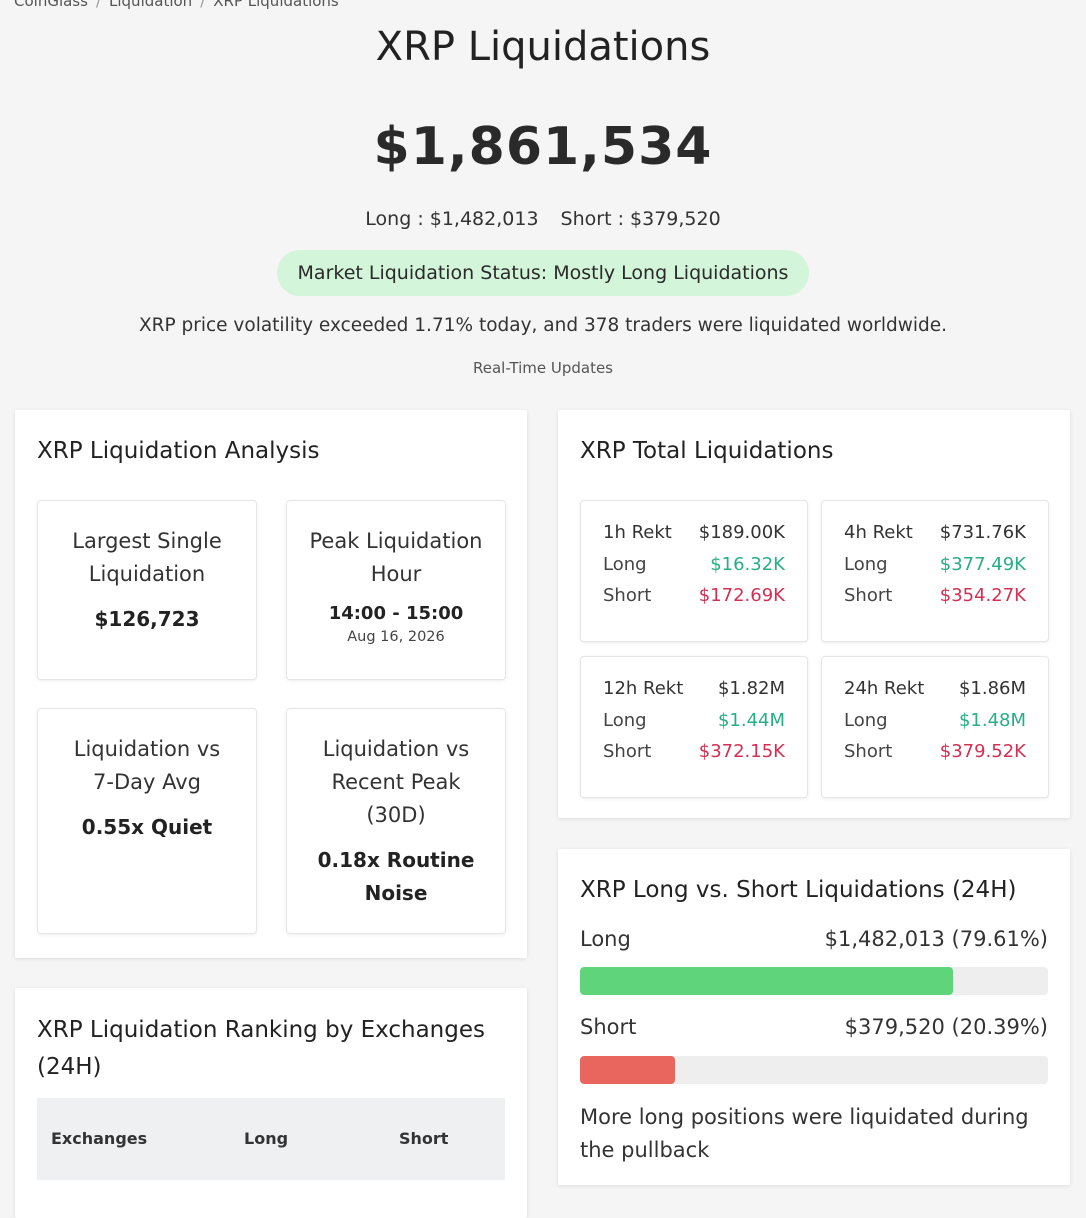  Describe the element at coordinates (982, 595) in the screenshot. I see `rekt-short-value: $354.27K` at that location.